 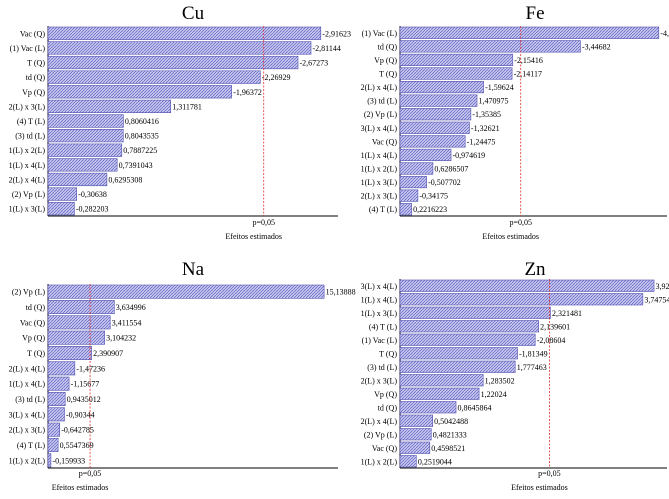 What do you see at coordinates (486, 114) in the screenshot?
I see `data-label: -1,35385` at bounding box center [486, 114].